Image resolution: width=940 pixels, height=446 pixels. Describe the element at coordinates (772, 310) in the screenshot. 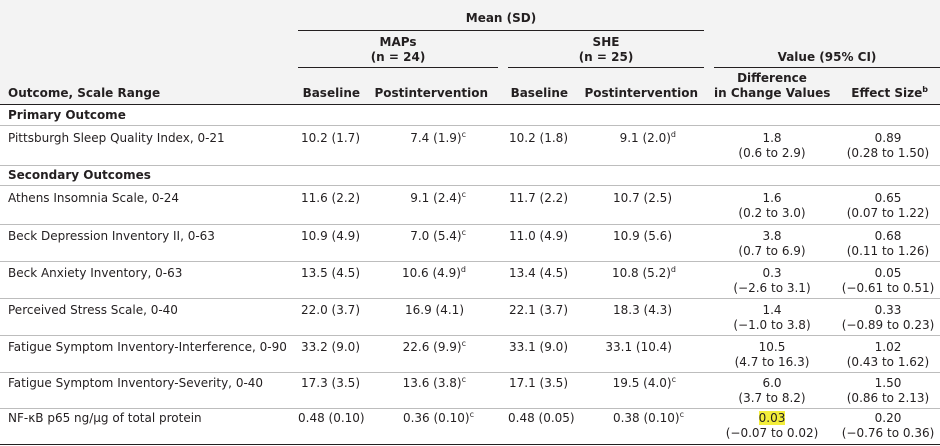

I see `difference-value: 1.4` at that location.